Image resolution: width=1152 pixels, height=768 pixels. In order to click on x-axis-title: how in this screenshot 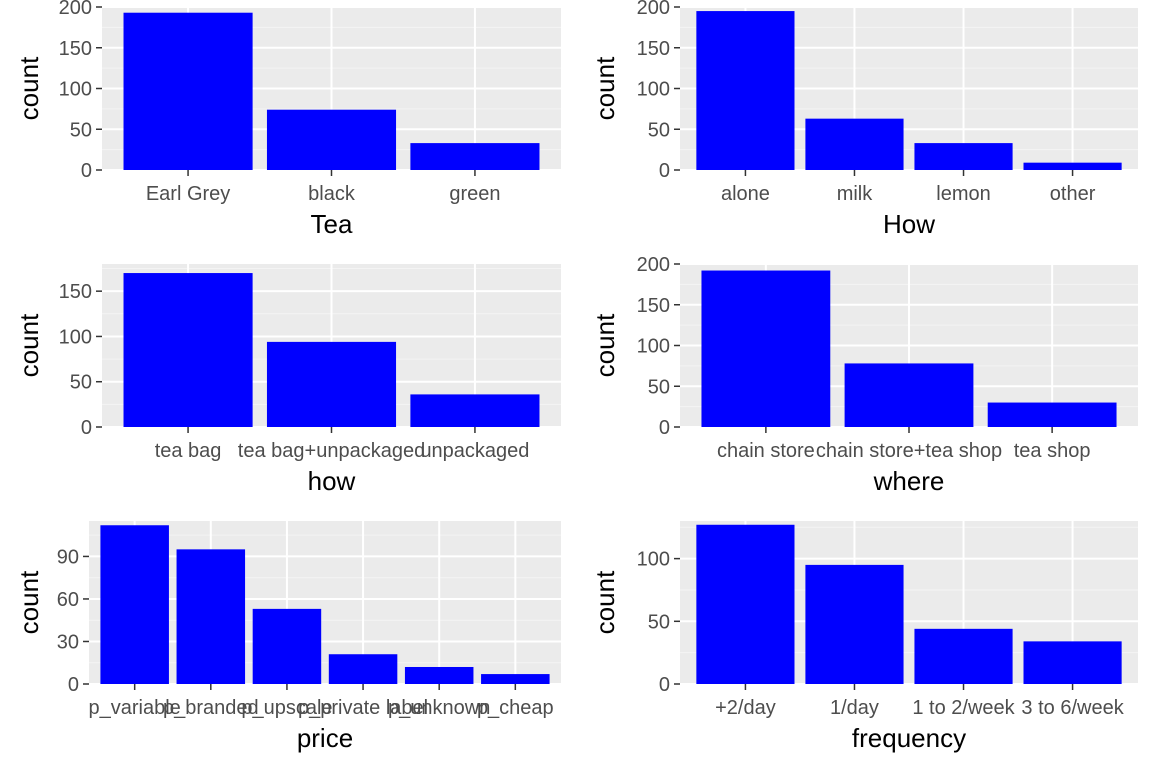, I will do `click(332, 481)`.